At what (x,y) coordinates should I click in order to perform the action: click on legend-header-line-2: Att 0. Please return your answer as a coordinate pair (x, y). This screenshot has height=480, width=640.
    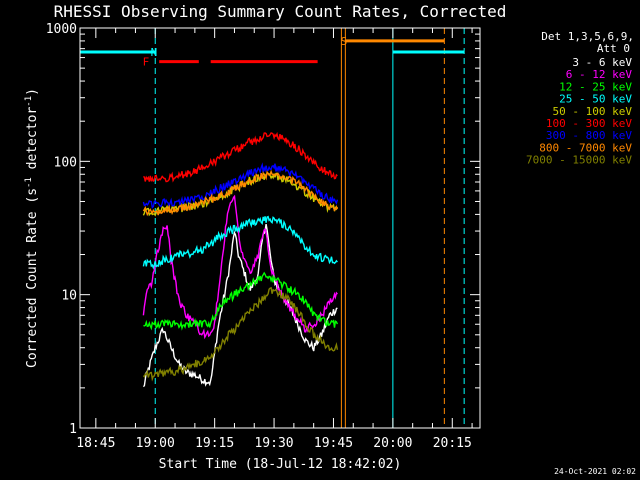
    Looking at the image, I should click on (613, 48).